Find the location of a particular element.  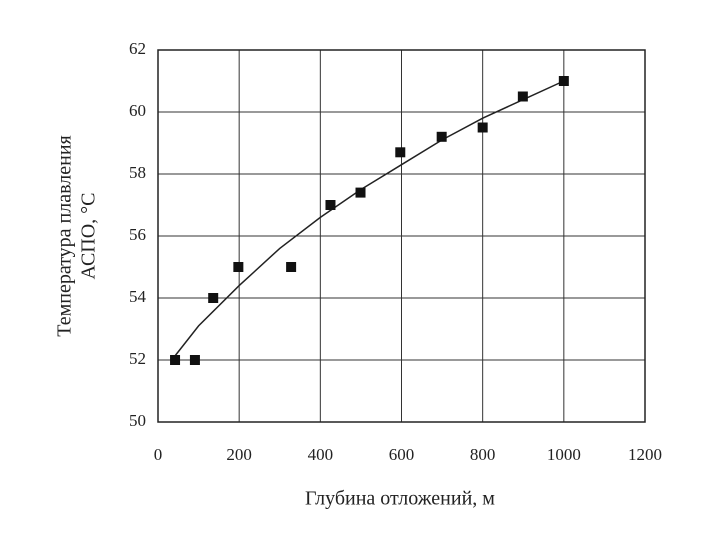

y-tick-label: 52 is located at coordinates (137, 358).